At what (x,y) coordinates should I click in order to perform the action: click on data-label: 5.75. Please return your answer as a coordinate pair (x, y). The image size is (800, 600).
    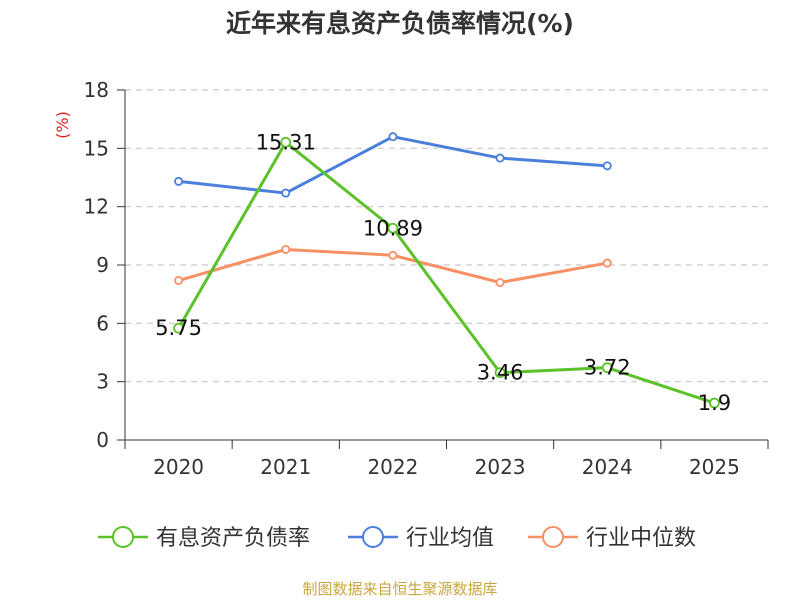
    Looking at the image, I should click on (178, 328).